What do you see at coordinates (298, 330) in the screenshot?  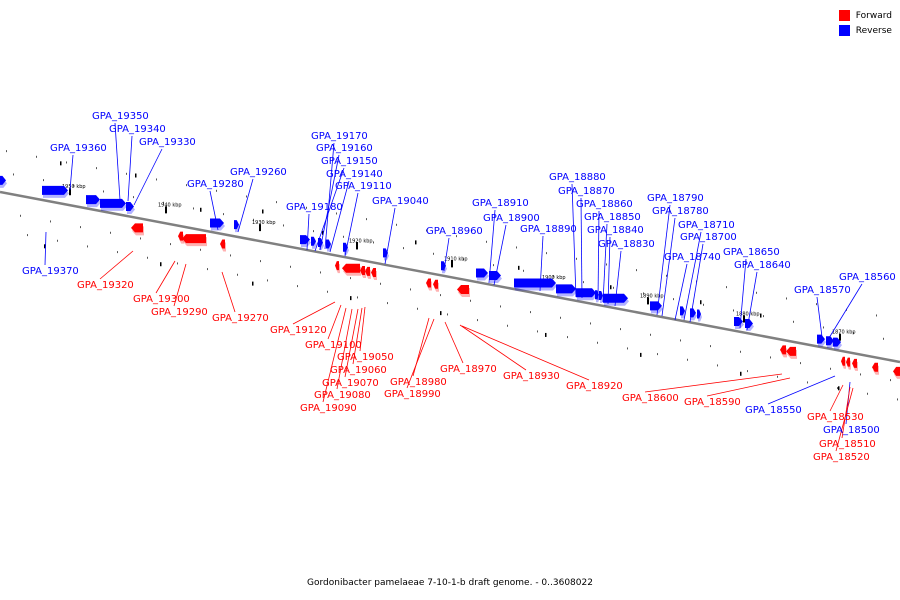 I see `gene-label: GPA_19120` at bounding box center [298, 330].